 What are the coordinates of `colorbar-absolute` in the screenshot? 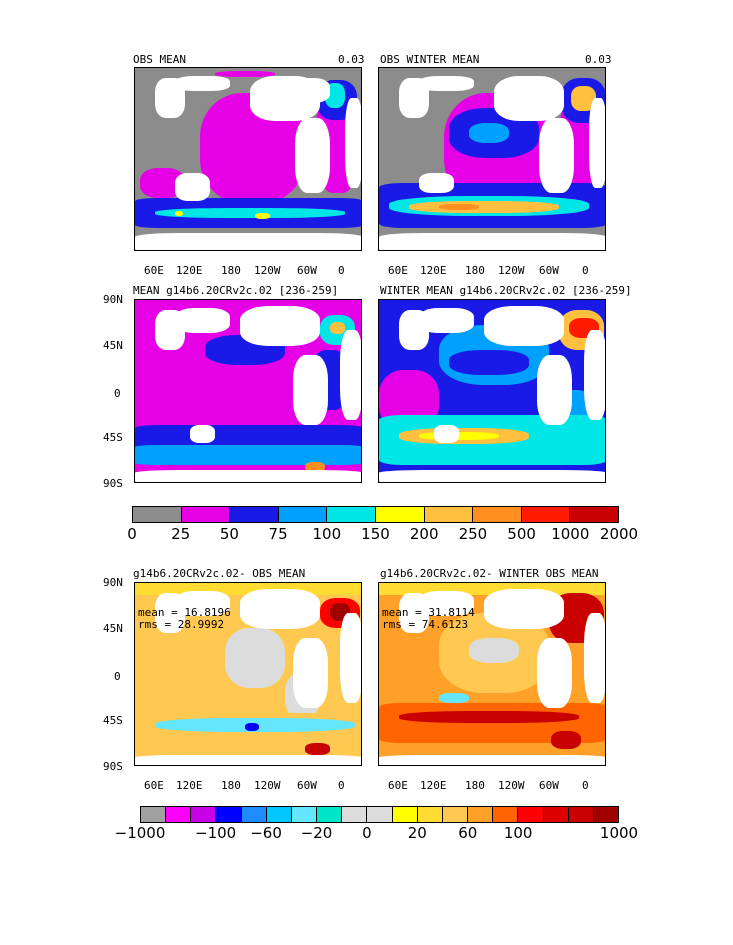 It's located at (375, 514).